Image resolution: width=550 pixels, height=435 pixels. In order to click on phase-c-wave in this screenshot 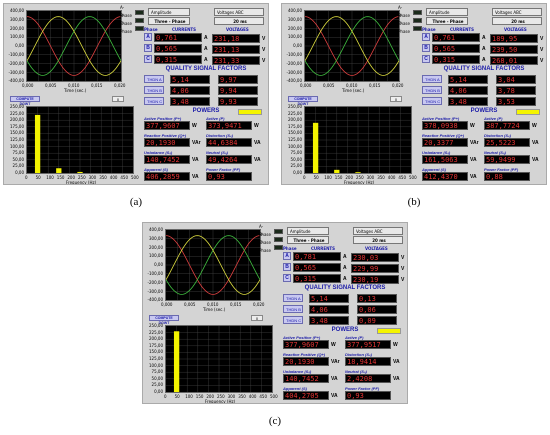, I will do `click(213, 265)`.